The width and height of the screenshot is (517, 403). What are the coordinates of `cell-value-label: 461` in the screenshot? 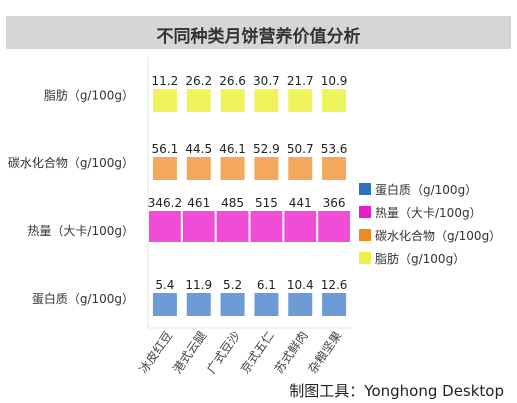 It's located at (198, 203).